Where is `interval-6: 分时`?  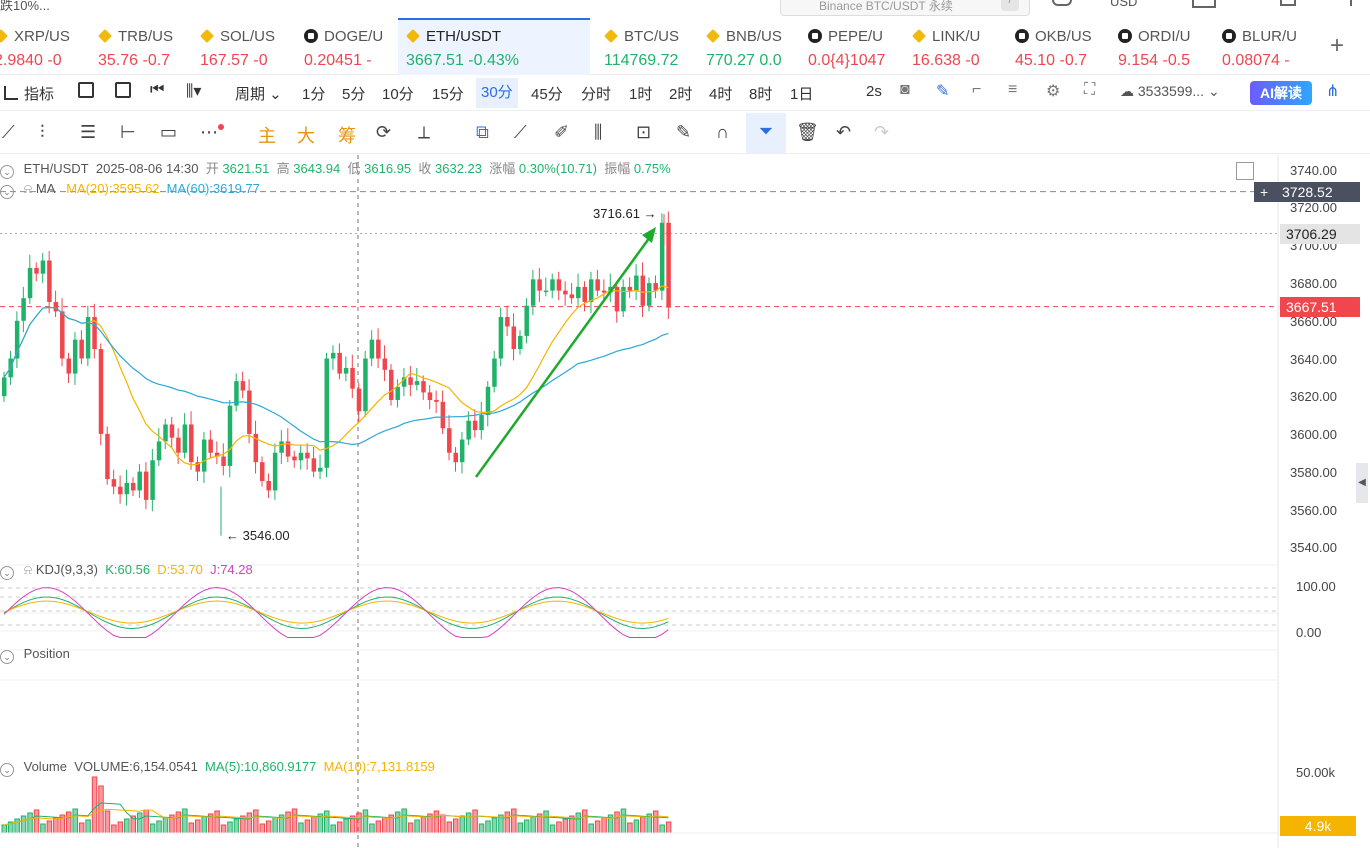
interval-6: 分时 is located at coordinates (596, 94).